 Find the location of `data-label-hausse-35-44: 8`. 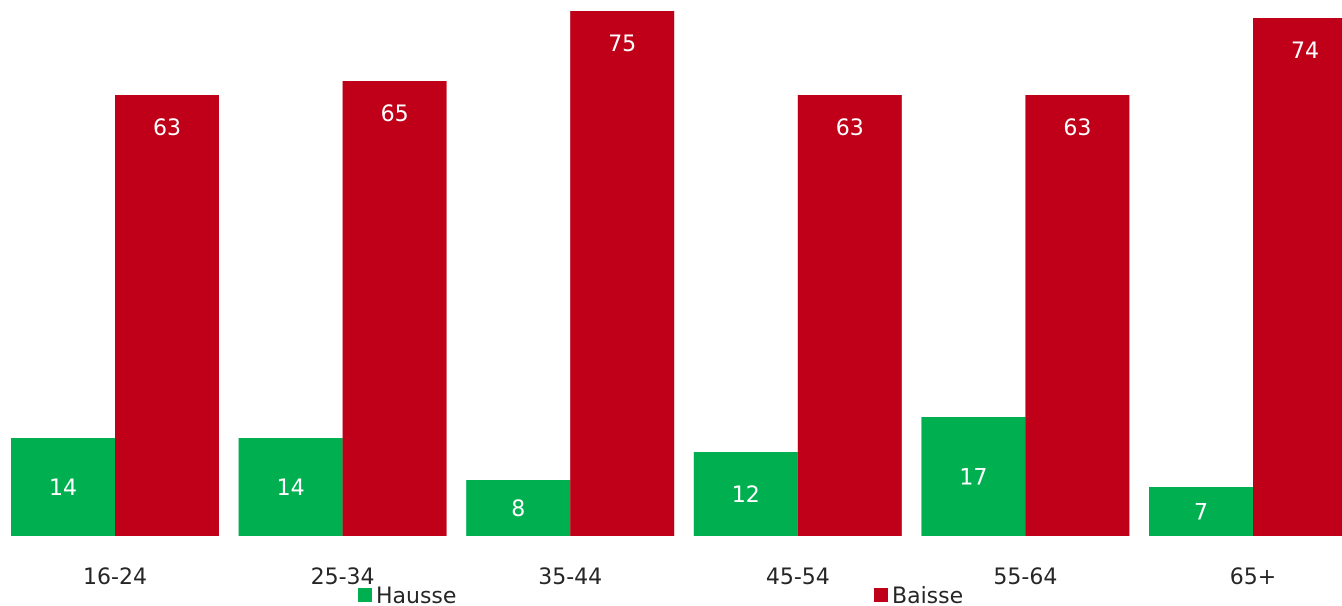

data-label-hausse-35-44: 8 is located at coordinates (518, 509).